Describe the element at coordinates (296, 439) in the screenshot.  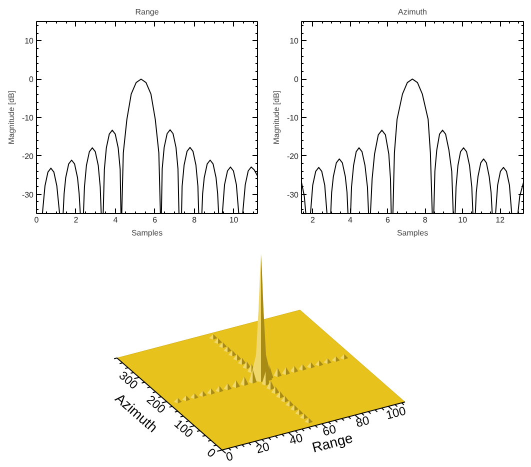
I see `category-label: 40` at that location.